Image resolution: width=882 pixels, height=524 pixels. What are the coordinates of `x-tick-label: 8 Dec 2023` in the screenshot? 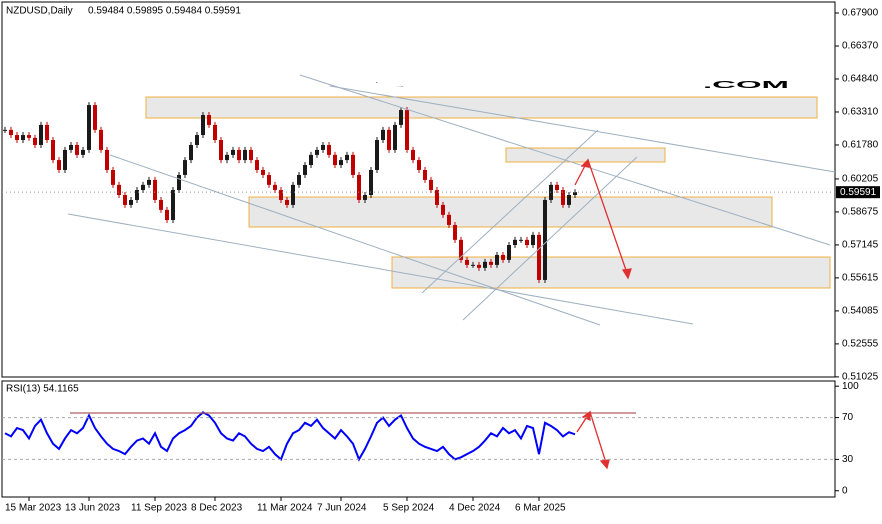 It's located at (217, 508).